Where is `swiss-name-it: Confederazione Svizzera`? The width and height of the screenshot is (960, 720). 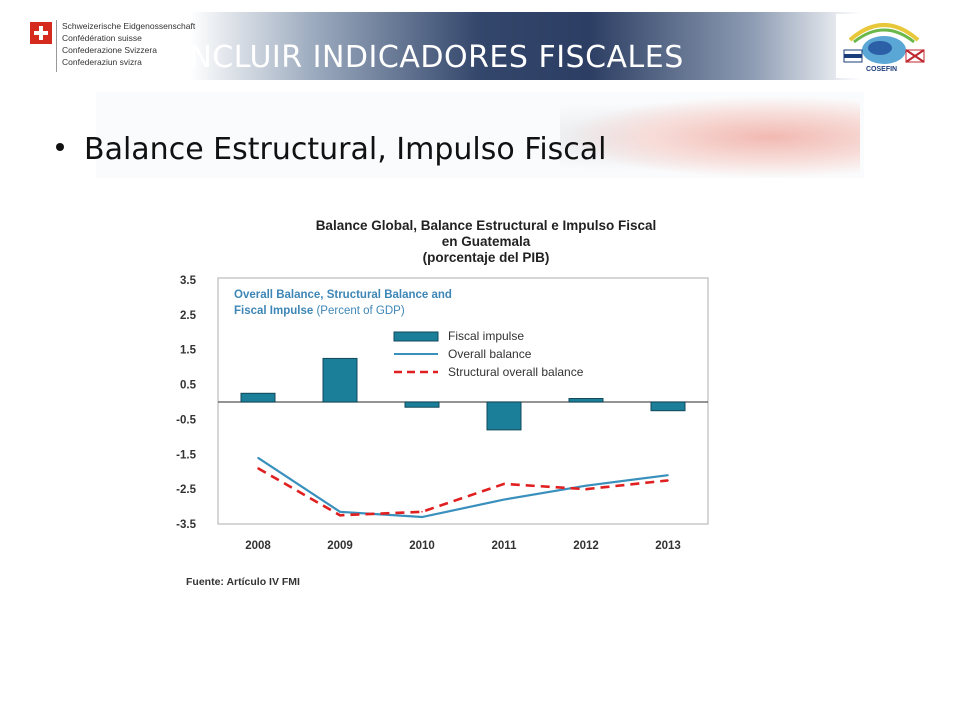
swiss-name-it: Confederazione Svizzera is located at coordinates (109, 50).